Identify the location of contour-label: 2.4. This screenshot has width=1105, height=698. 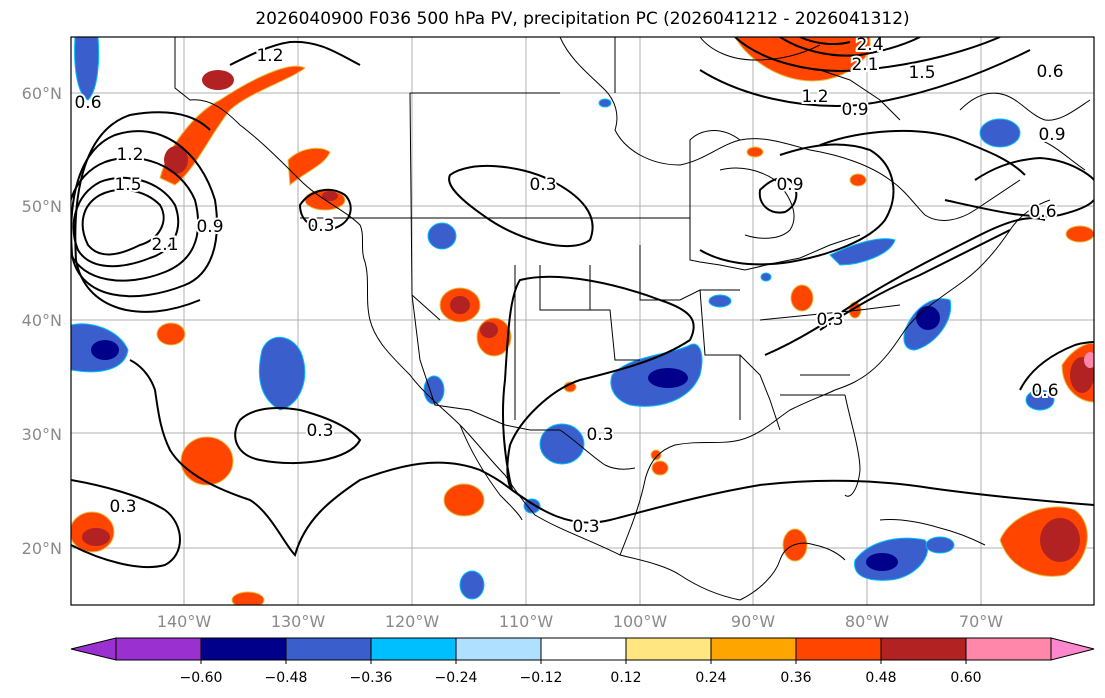
(869, 45).